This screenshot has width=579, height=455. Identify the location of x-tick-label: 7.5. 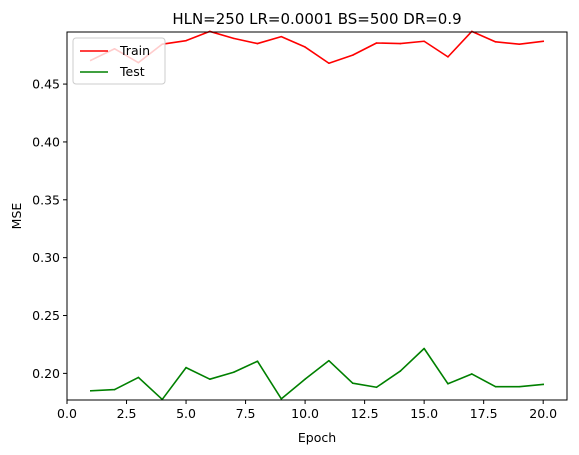
(246, 413).